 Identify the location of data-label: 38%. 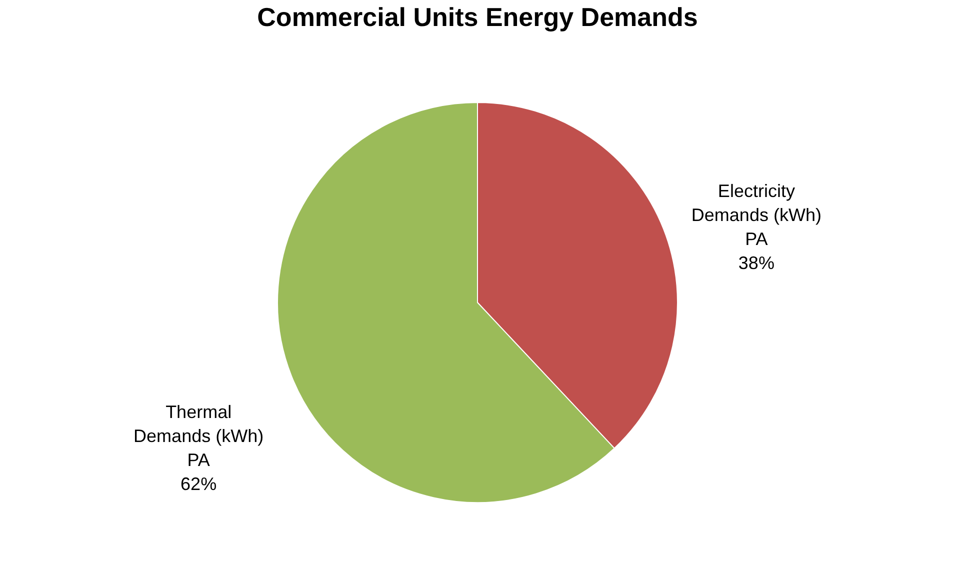
(756, 263).